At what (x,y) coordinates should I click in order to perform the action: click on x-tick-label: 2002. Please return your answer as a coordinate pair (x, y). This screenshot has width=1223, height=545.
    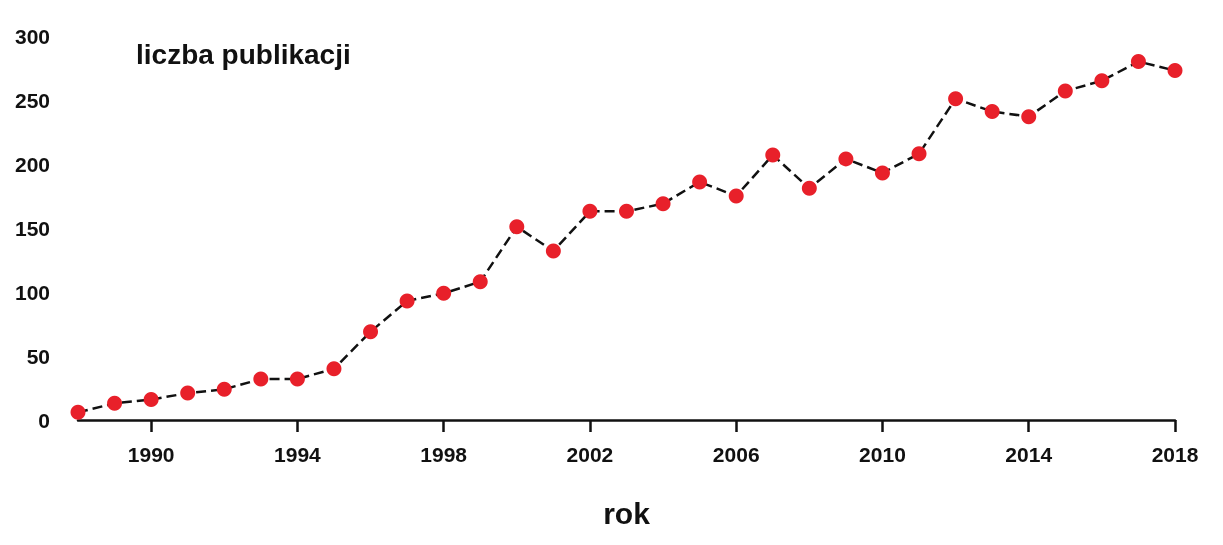
    Looking at the image, I should click on (590, 454).